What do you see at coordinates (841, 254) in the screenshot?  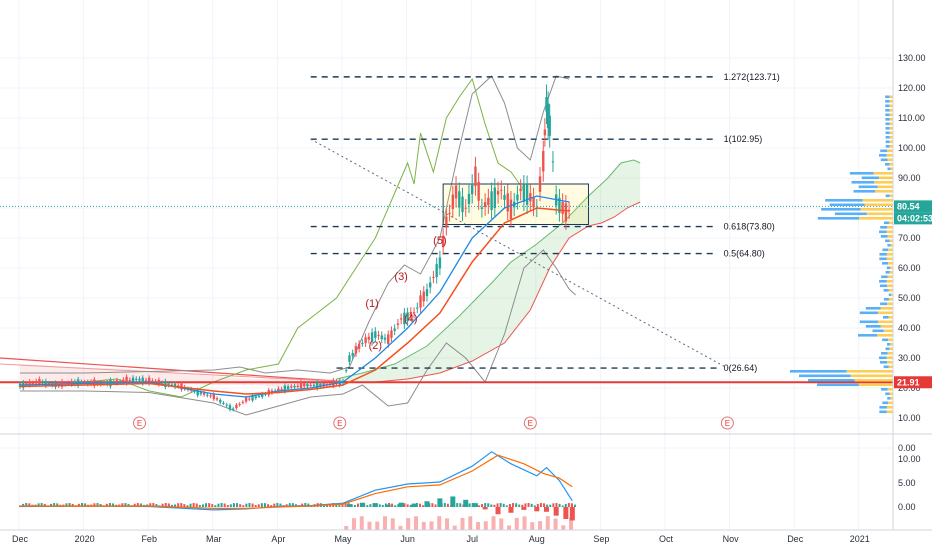 I see `volume-profile` at bounding box center [841, 254].